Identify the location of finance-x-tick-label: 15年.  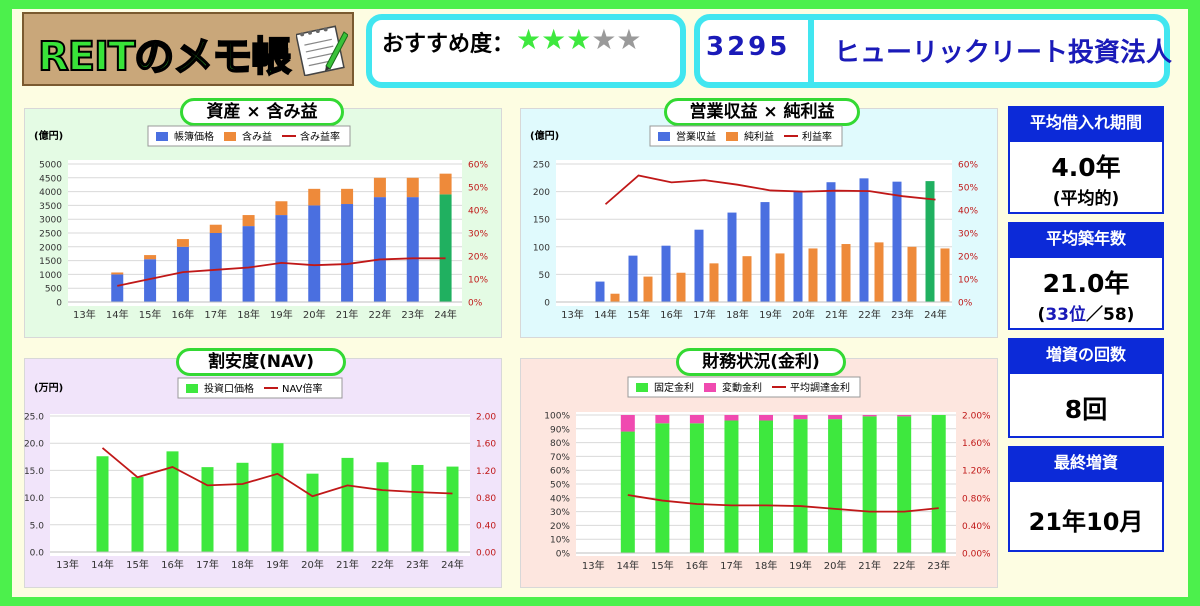
(662, 565).